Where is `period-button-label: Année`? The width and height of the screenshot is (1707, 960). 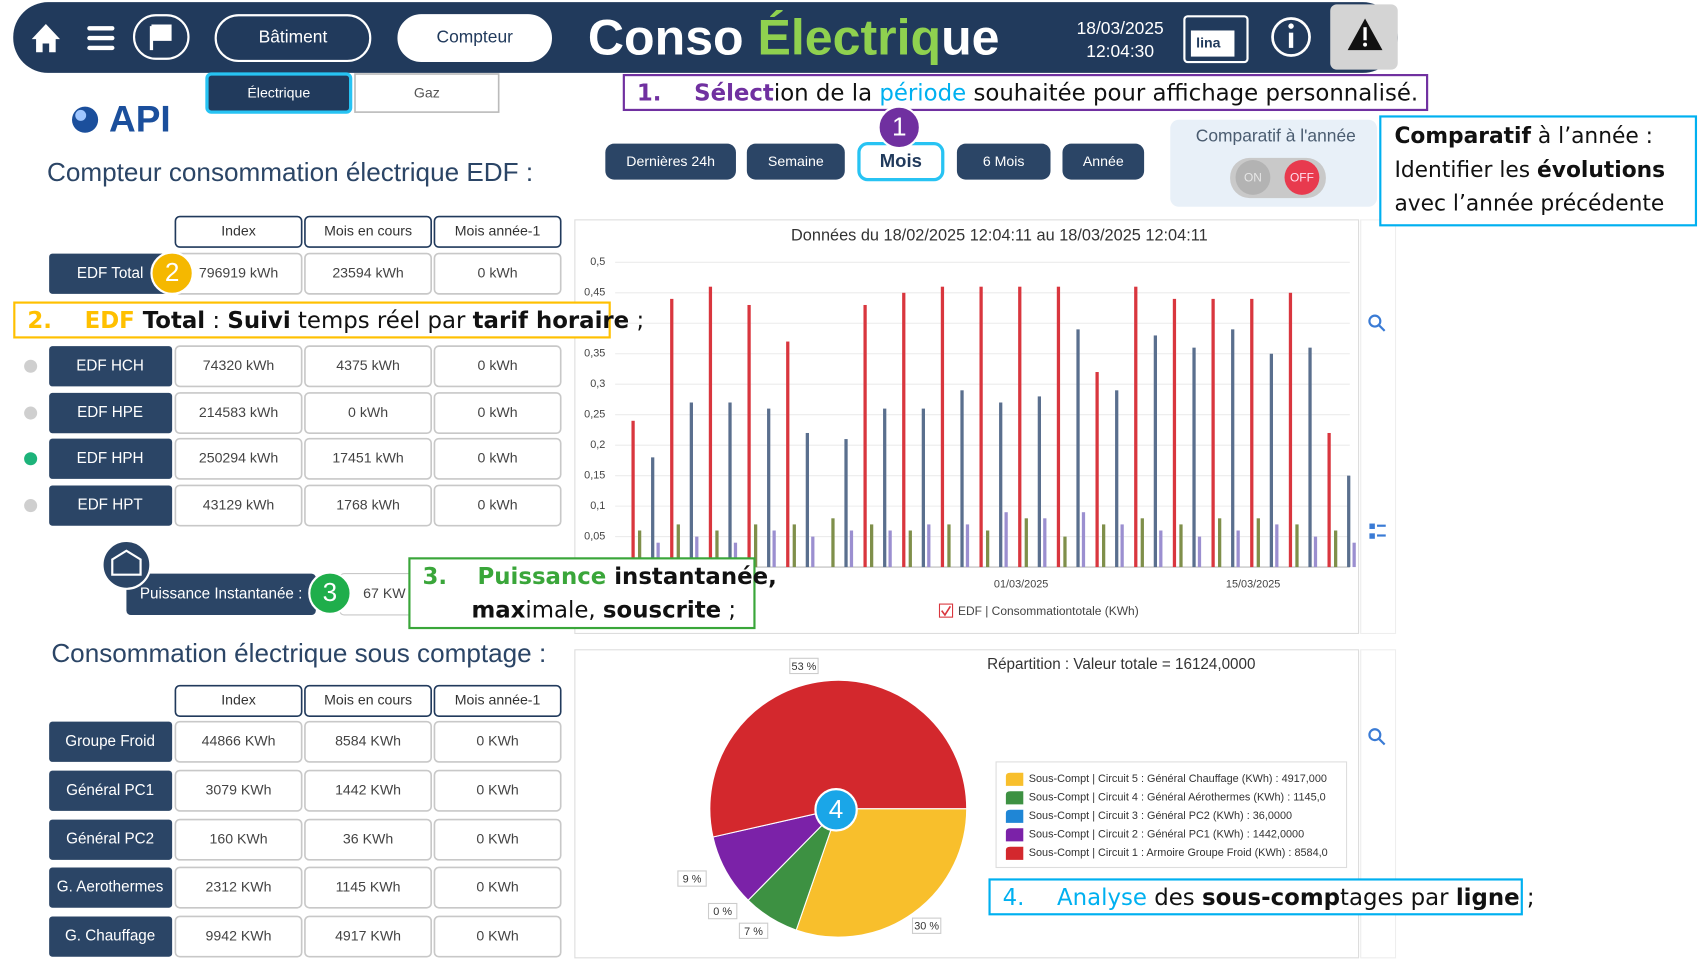 period-button-label: Année is located at coordinates (1103, 161).